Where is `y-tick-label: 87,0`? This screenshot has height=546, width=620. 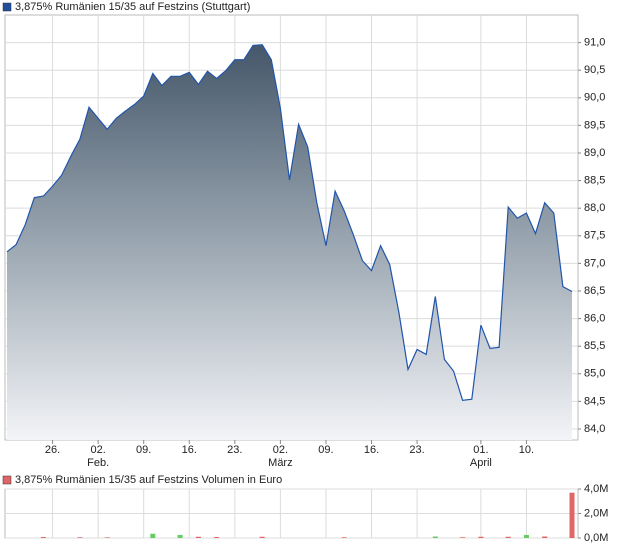 y-tick-label: 87,0 is located at coordinates (594, 263).